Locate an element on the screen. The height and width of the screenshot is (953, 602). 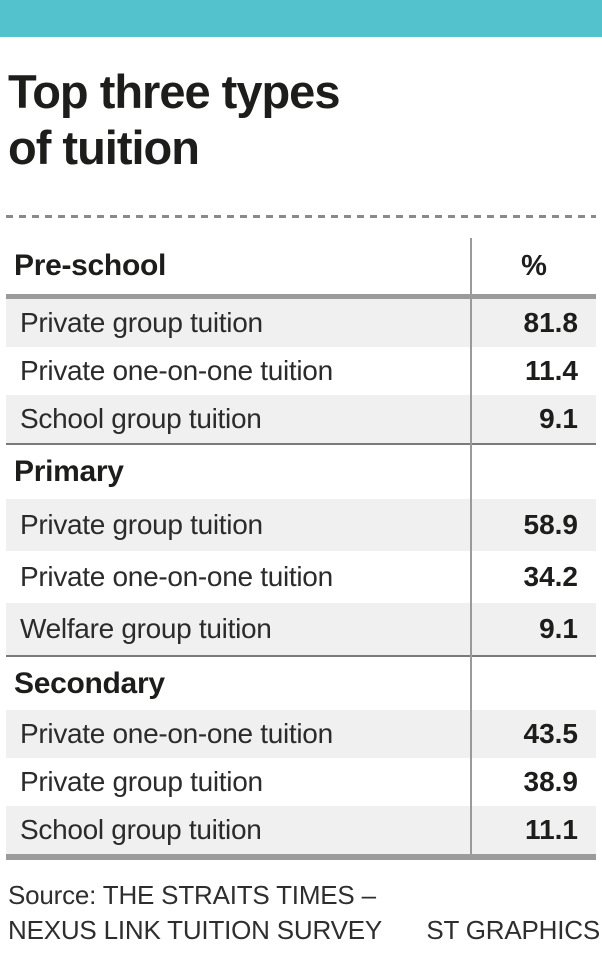
page-title: Top three types of tuition is located at coordinates (174, 120).